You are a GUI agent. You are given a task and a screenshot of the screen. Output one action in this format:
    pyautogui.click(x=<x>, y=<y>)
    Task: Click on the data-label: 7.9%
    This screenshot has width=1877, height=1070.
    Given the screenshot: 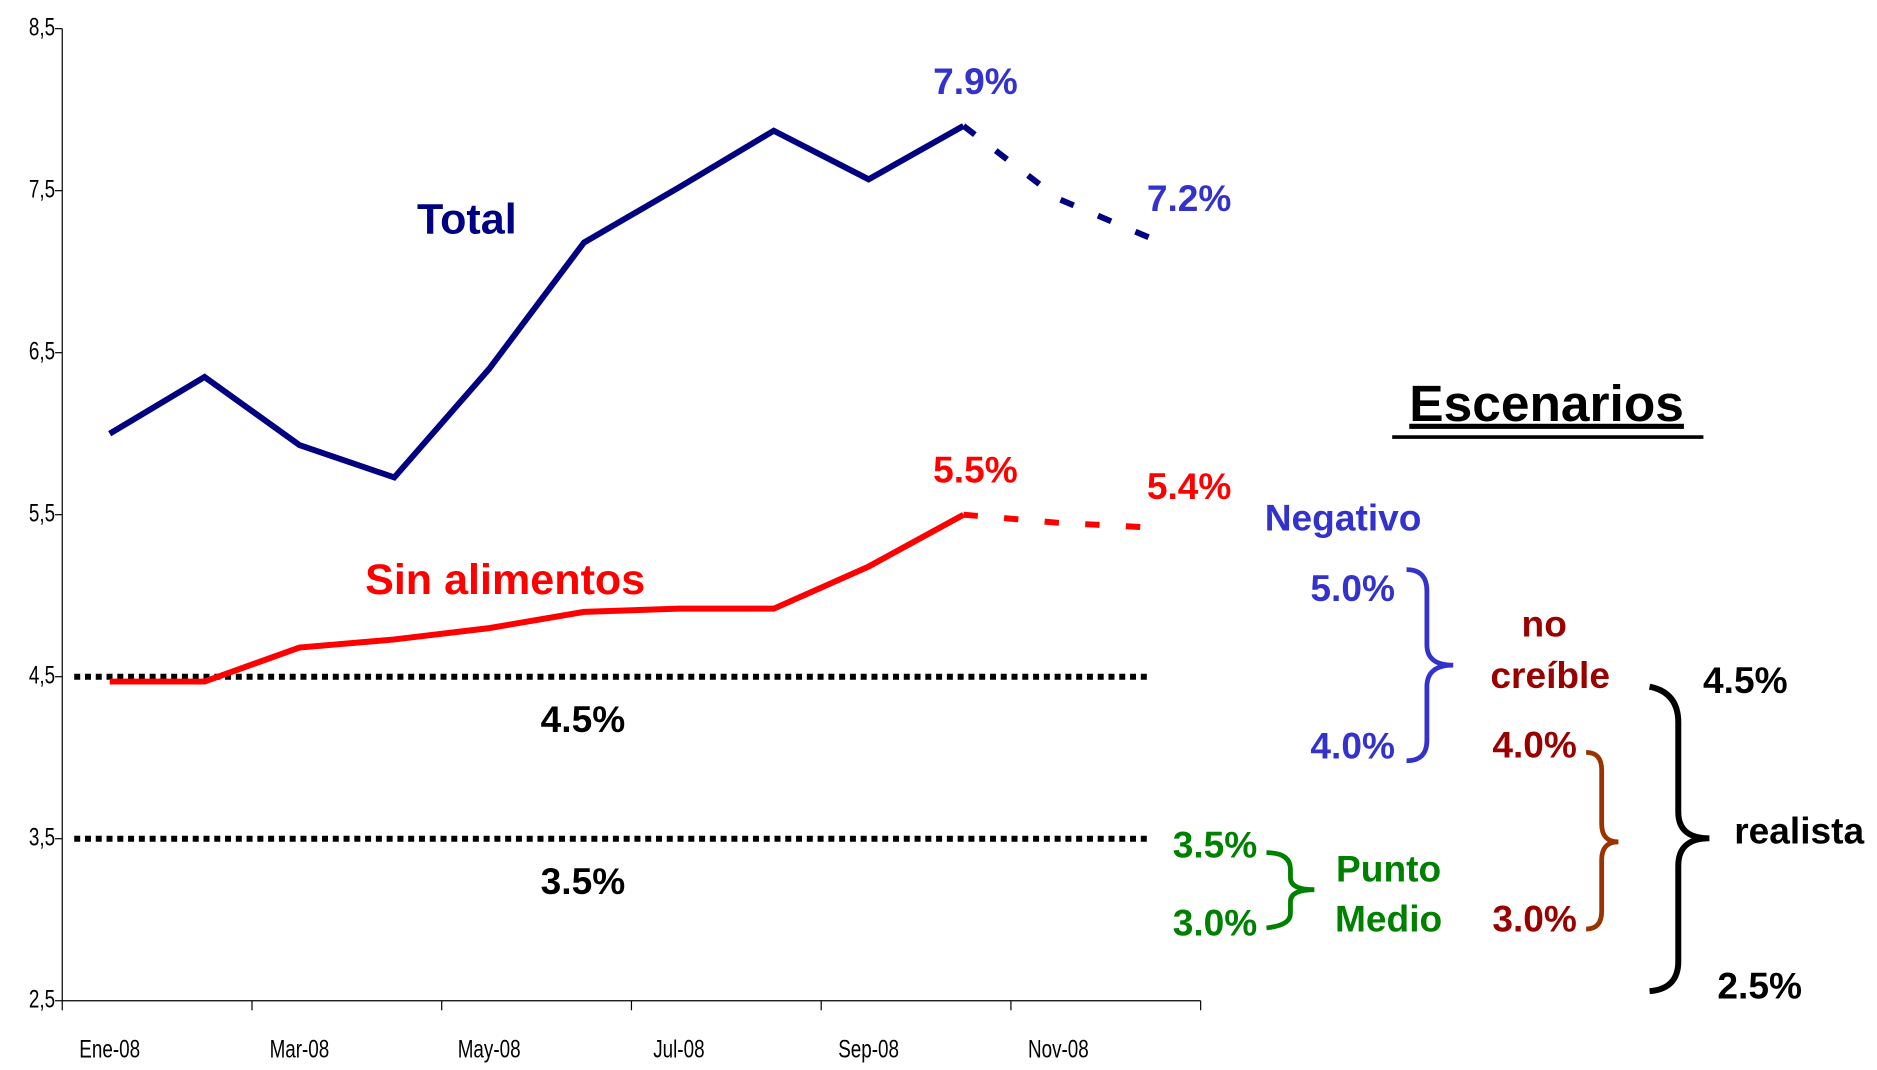 What is the action you would take?
    pyautogui.click(x=975, y=81)
    